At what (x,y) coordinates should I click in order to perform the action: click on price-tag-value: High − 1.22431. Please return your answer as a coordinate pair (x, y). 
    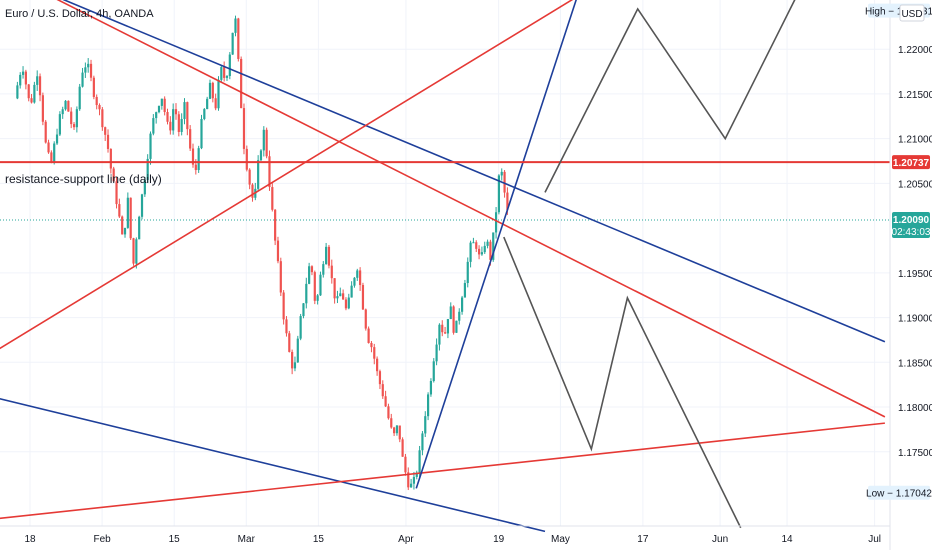
    Looking at the image, I should click on (898, 12).